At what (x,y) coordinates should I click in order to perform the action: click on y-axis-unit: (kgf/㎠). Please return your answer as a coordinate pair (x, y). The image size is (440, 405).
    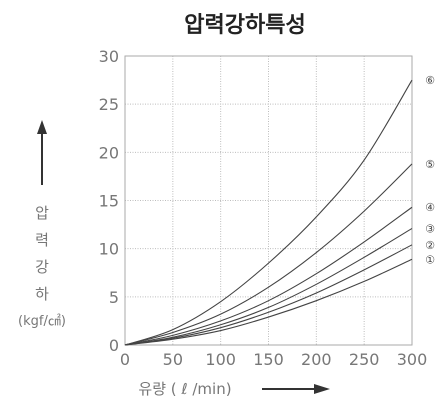
    Looking at the image, I should click on (42, 321).